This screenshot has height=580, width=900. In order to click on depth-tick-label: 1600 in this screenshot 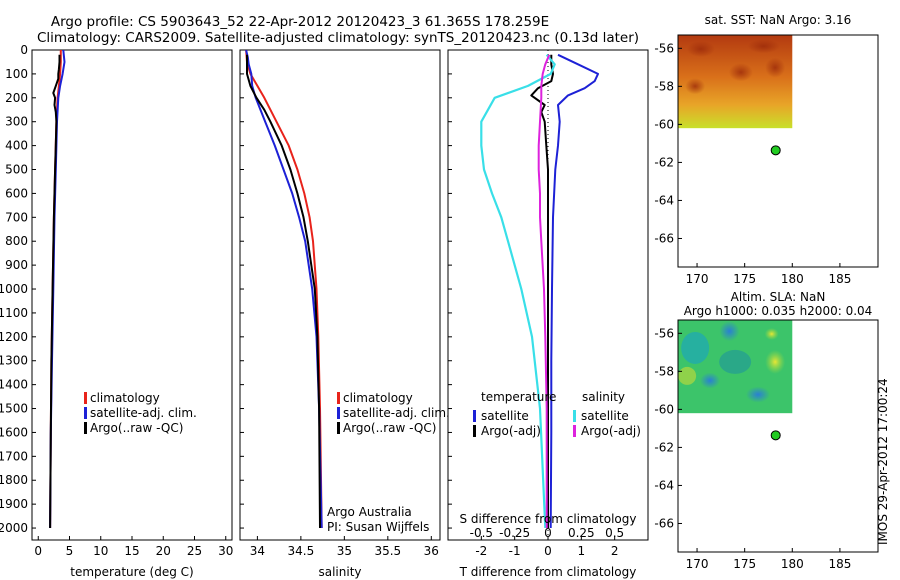, I will do `click(14, 432)`.